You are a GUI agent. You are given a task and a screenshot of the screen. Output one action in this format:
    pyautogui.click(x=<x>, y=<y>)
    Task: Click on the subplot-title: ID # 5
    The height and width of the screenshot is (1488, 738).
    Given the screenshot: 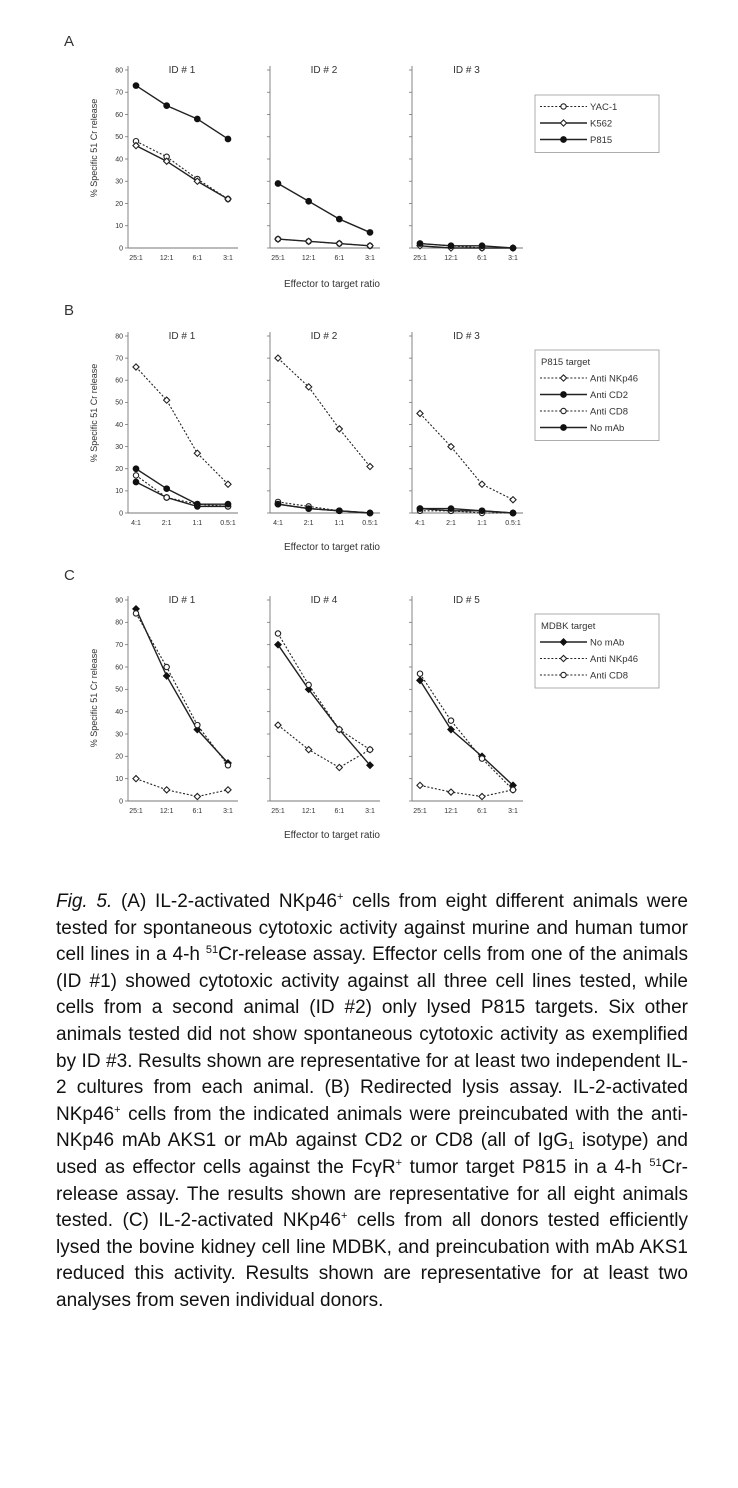 What is the action you would take?
    pyautogui.click(x=466, y=600)
    